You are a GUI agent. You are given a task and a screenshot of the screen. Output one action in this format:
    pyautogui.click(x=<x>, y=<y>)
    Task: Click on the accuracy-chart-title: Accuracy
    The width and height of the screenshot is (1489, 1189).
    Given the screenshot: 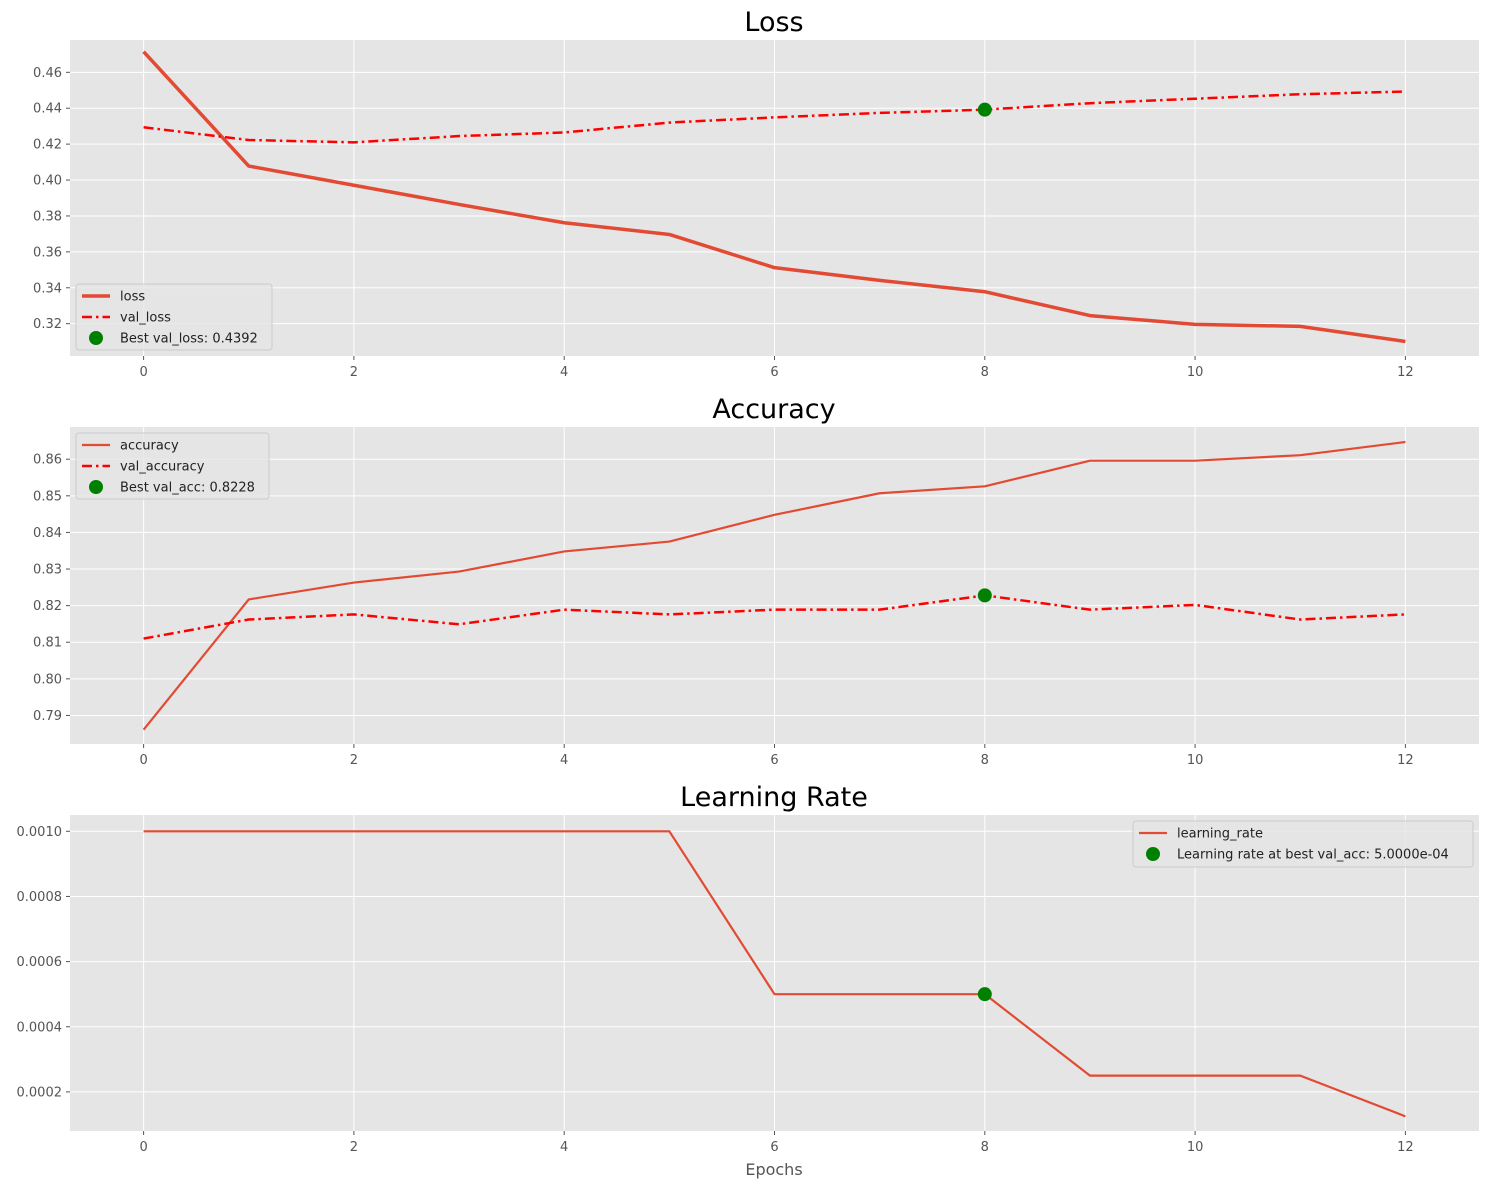 What is the action you would take?
    pyautogui.click(x=773, y=409)
    